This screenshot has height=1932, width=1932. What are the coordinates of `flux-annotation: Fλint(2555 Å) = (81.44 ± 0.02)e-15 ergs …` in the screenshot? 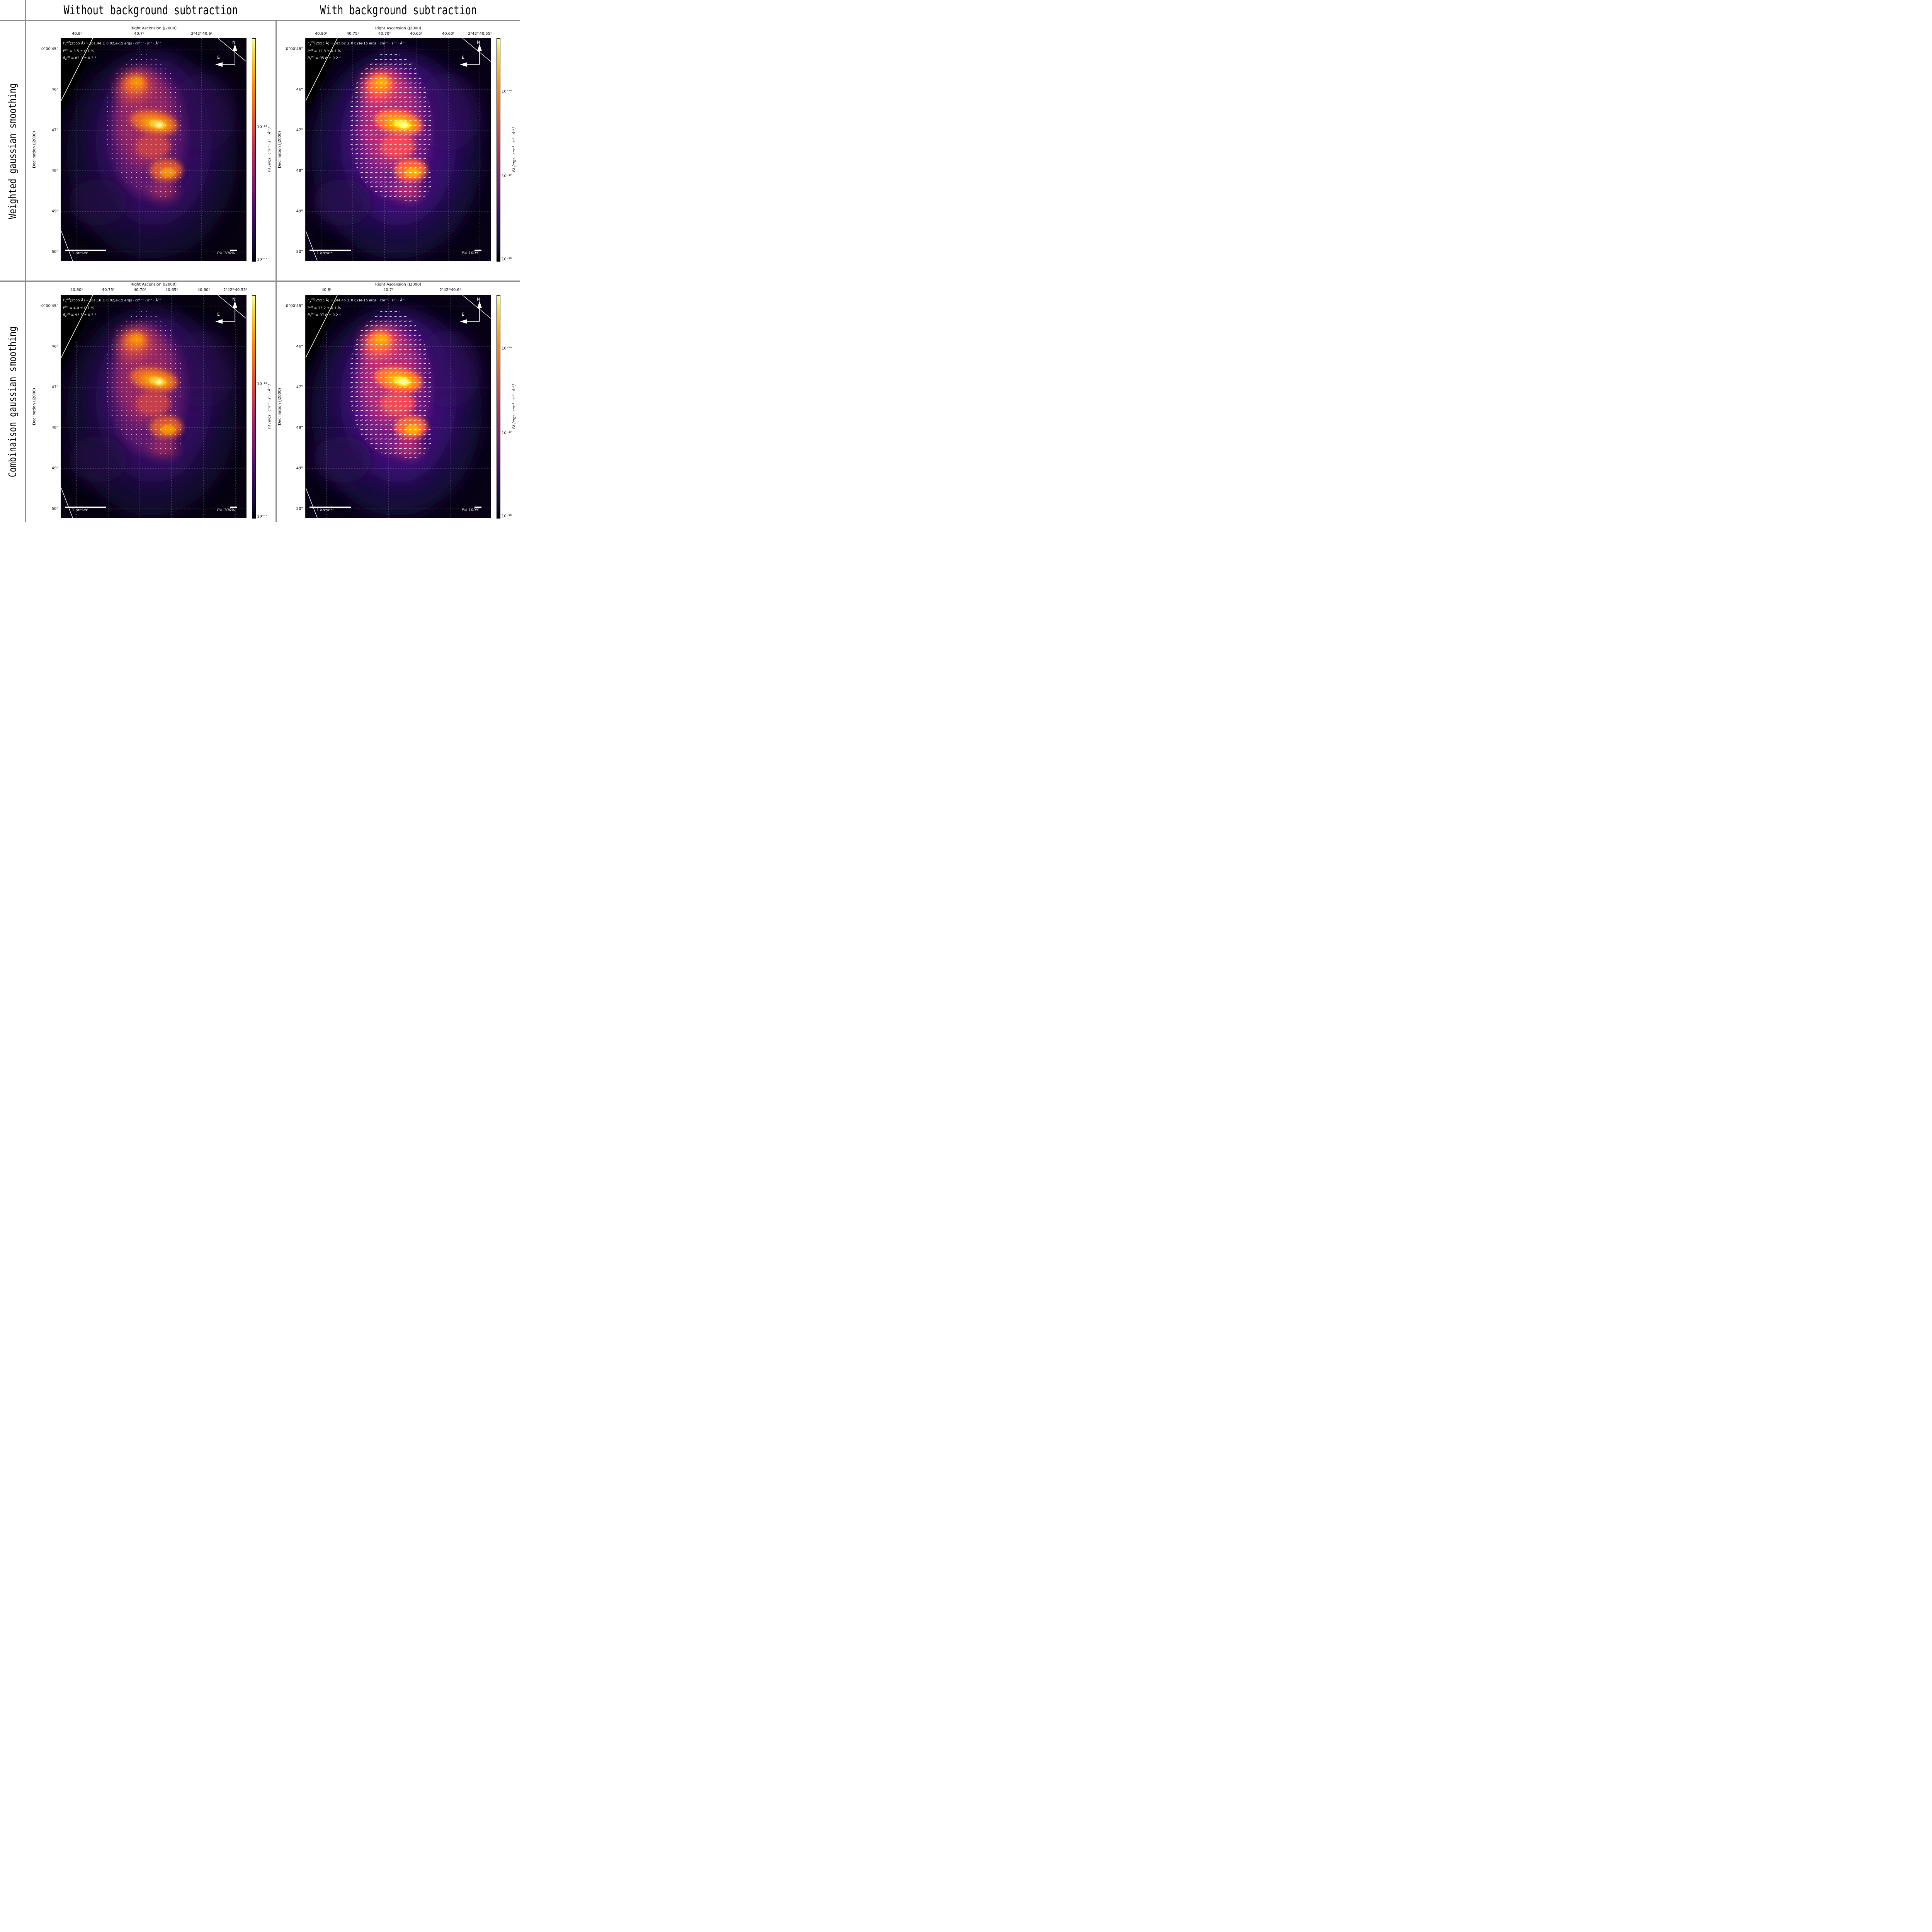 It's located at (112, 43).